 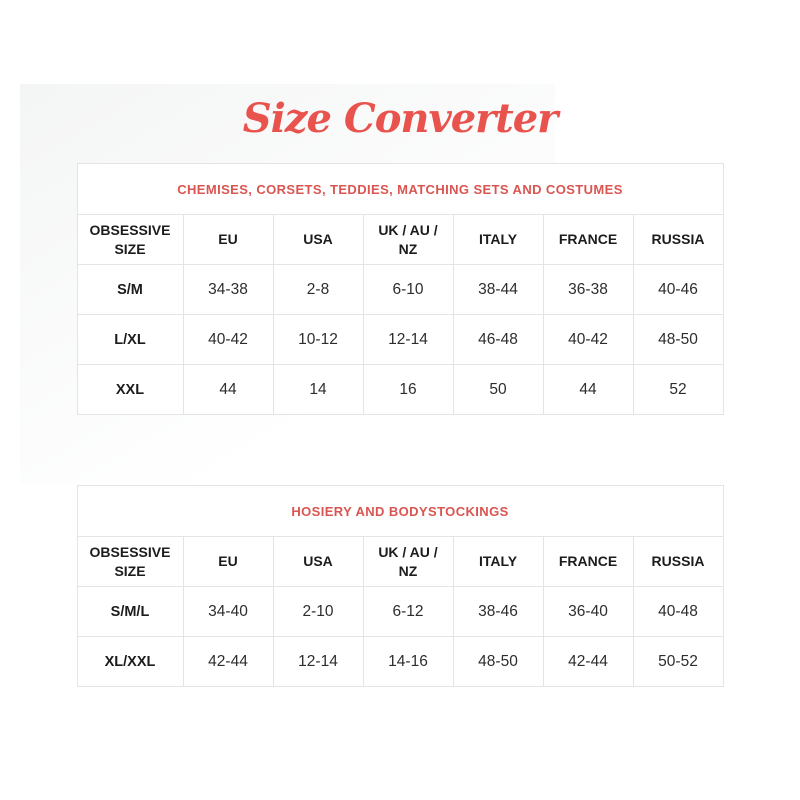 What do you see at coordinates (130, 339) in the screenshot?
I see `size-cell: L/XL` at bounding box center [130, 339].